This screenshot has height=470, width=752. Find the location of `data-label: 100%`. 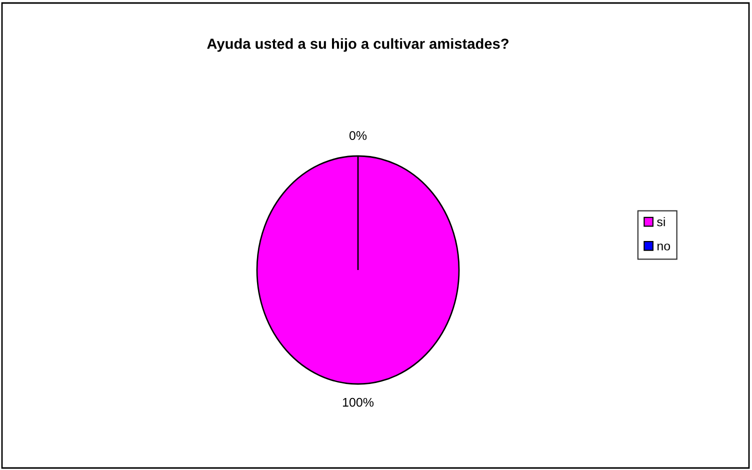

data-label: 100% is located at coordinates (358, 402).